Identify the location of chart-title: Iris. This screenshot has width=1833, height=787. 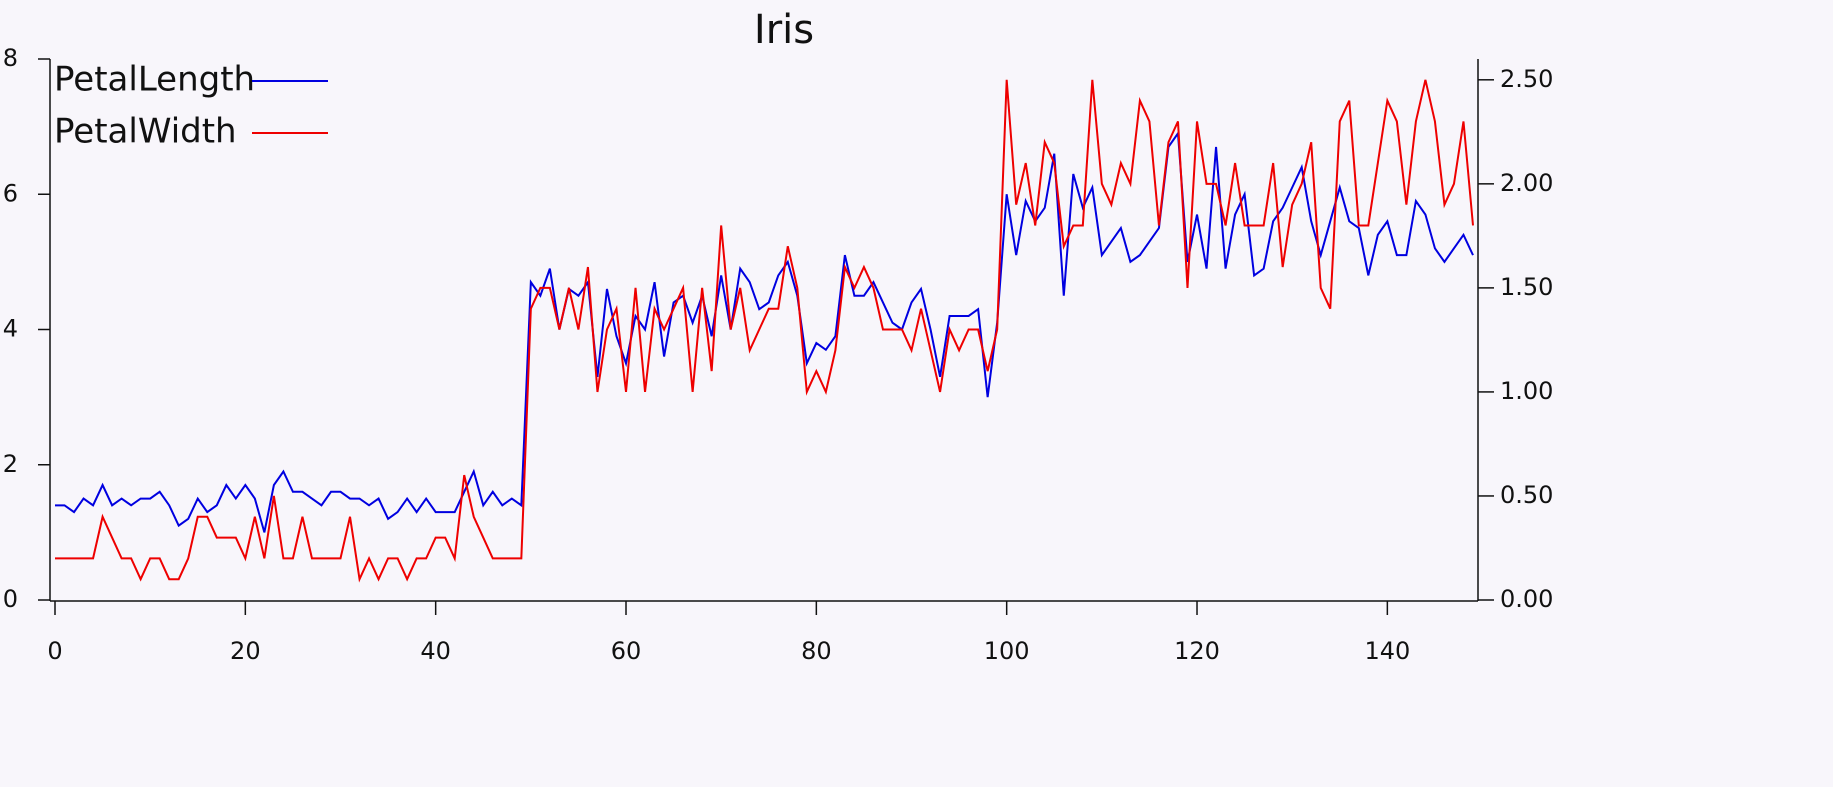
(784, 30).